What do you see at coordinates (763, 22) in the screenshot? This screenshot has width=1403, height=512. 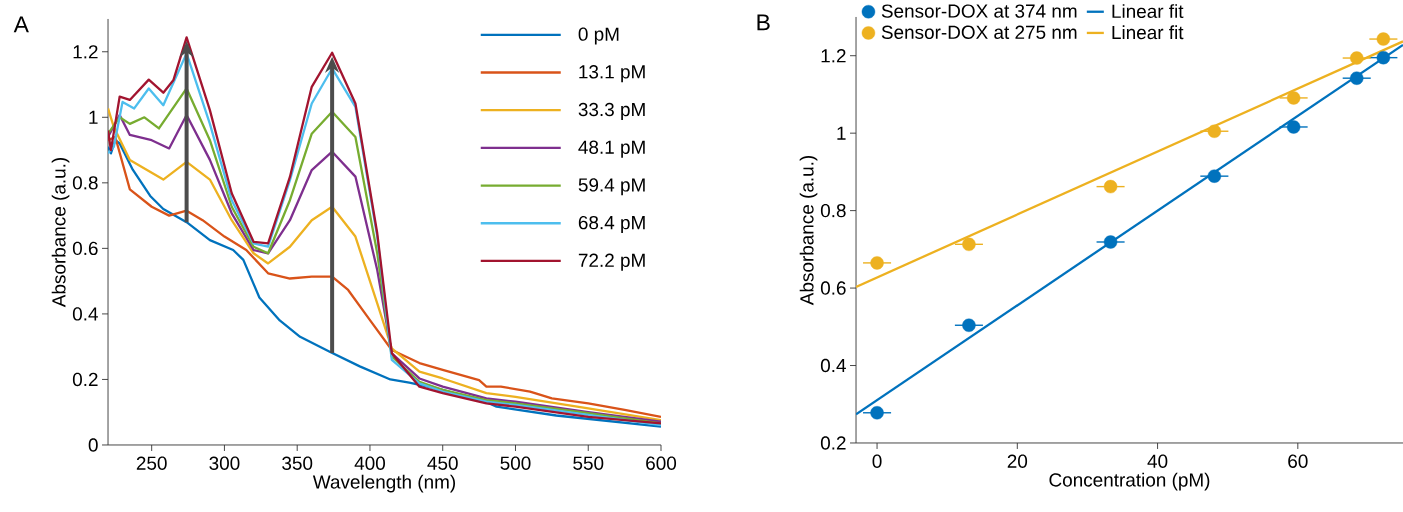 I see `chart-title: B` at bounding box center [763, 22].